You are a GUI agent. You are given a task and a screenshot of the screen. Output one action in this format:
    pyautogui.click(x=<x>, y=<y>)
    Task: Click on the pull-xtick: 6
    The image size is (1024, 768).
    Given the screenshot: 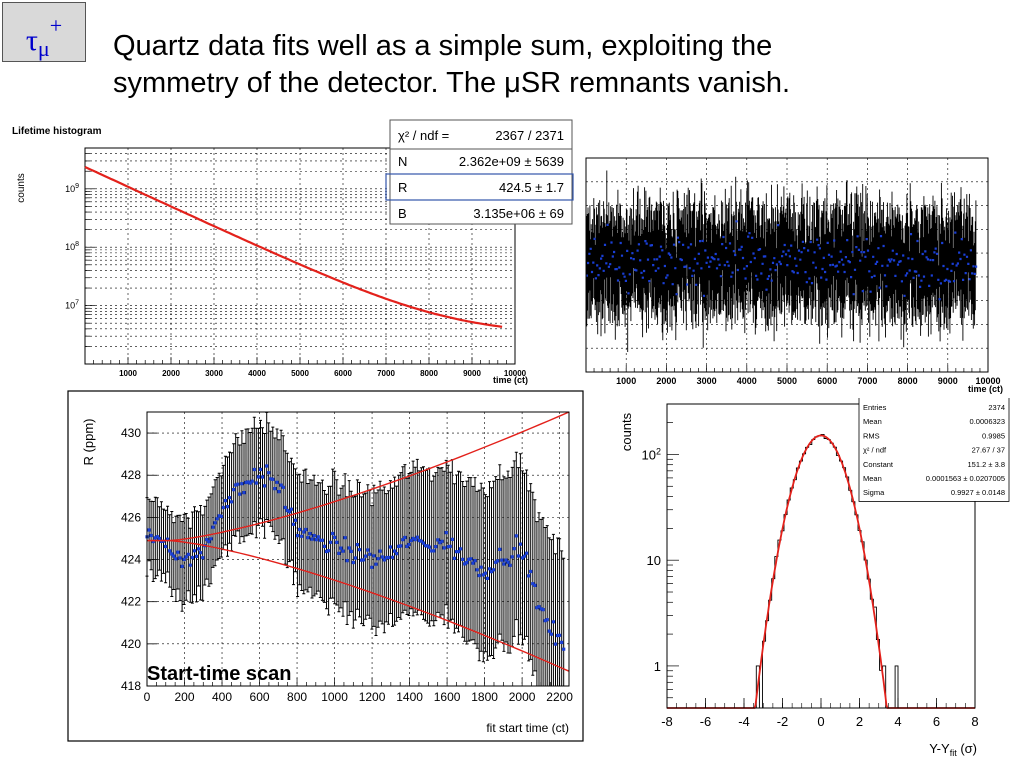 What is the action you would take?
    pyautogui.click(x=936, y=721)
    